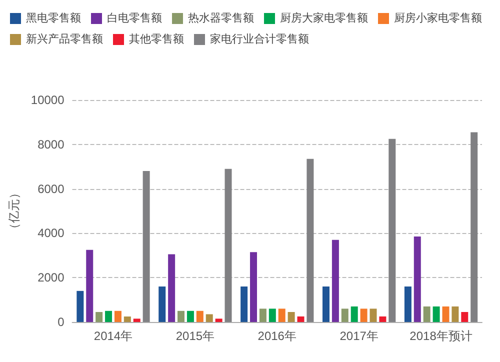 Image resolution: width=500 pixels, height=362 pixels. I want to click on x-tick-label: 2018年预计, so click(441, 336).